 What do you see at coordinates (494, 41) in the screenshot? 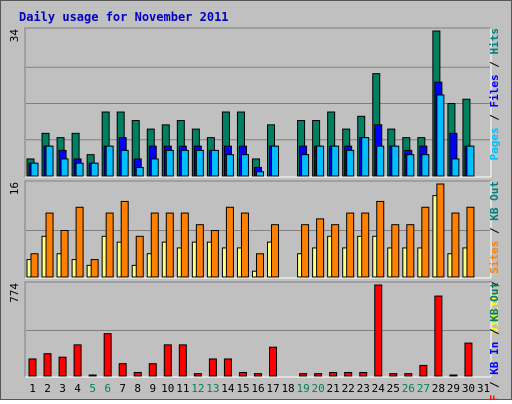
I see `legend-segment: Hits` at bounding box center [494, 41].